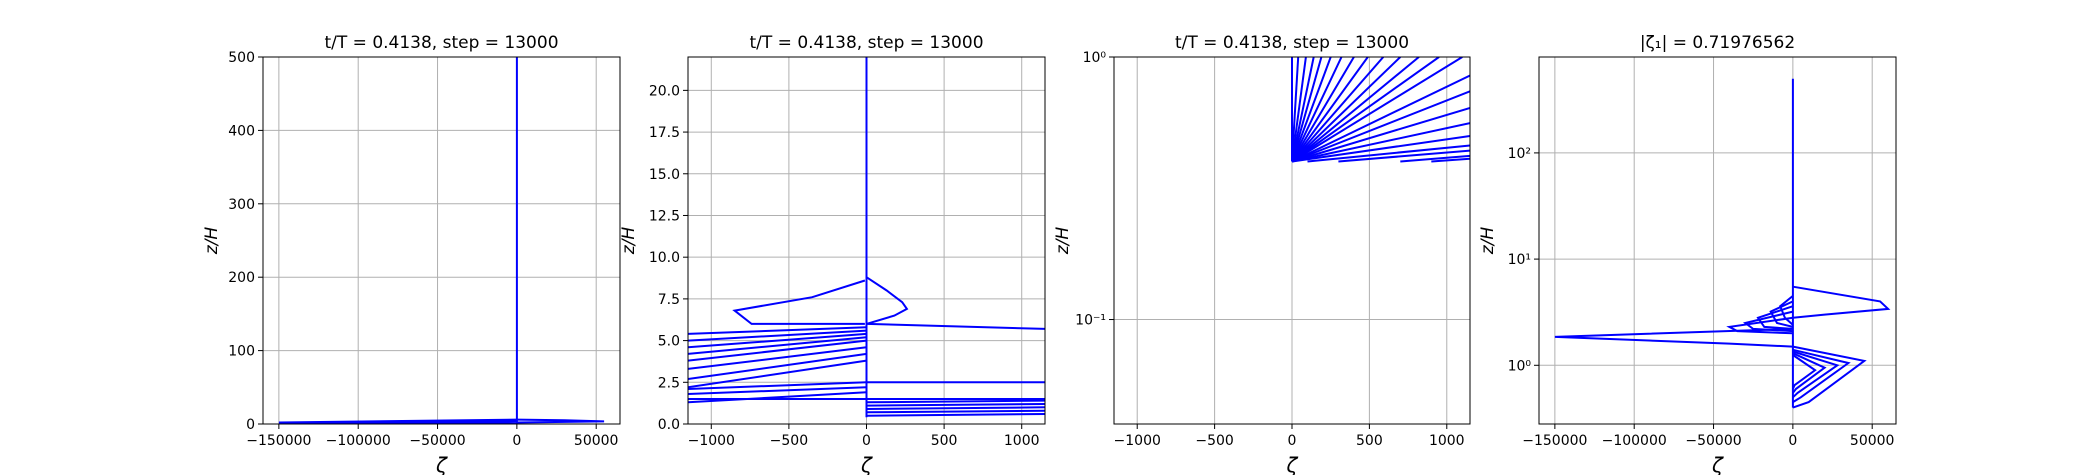  What do you see at coordinates (241, 205) in the screenshot?
I see `y-tick-label: 300` at bounding box center [241, 205].